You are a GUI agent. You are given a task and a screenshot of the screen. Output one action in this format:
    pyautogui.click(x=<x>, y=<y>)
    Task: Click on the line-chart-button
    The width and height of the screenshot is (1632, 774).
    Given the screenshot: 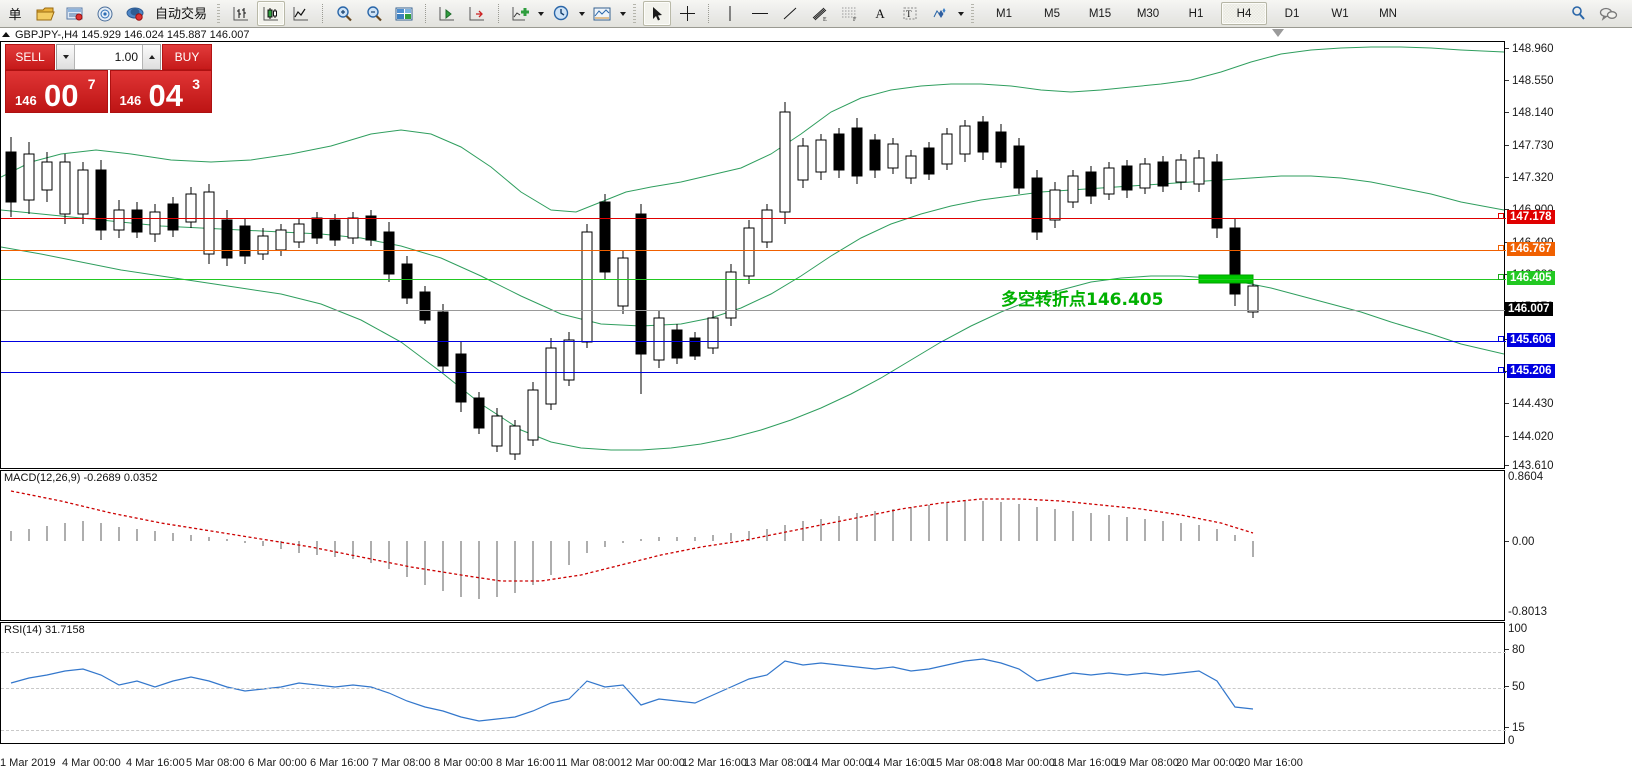 What is the action you would take?
    pyautogui.click(x=301, y=13)
    